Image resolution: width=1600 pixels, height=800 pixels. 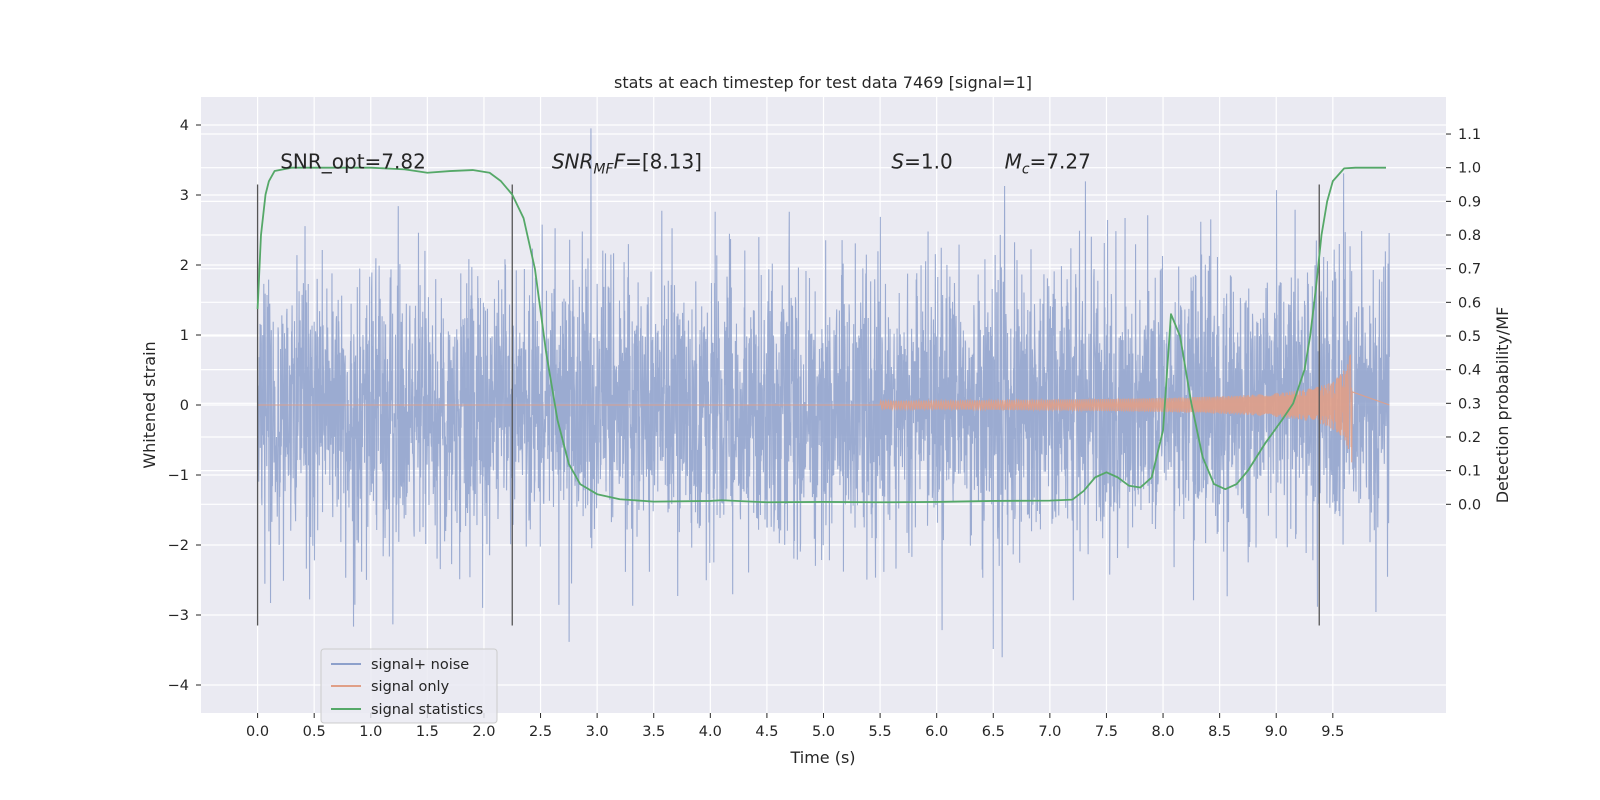 I want to click on legend-label-signal-only: signal only, so click(x=410, y=687).